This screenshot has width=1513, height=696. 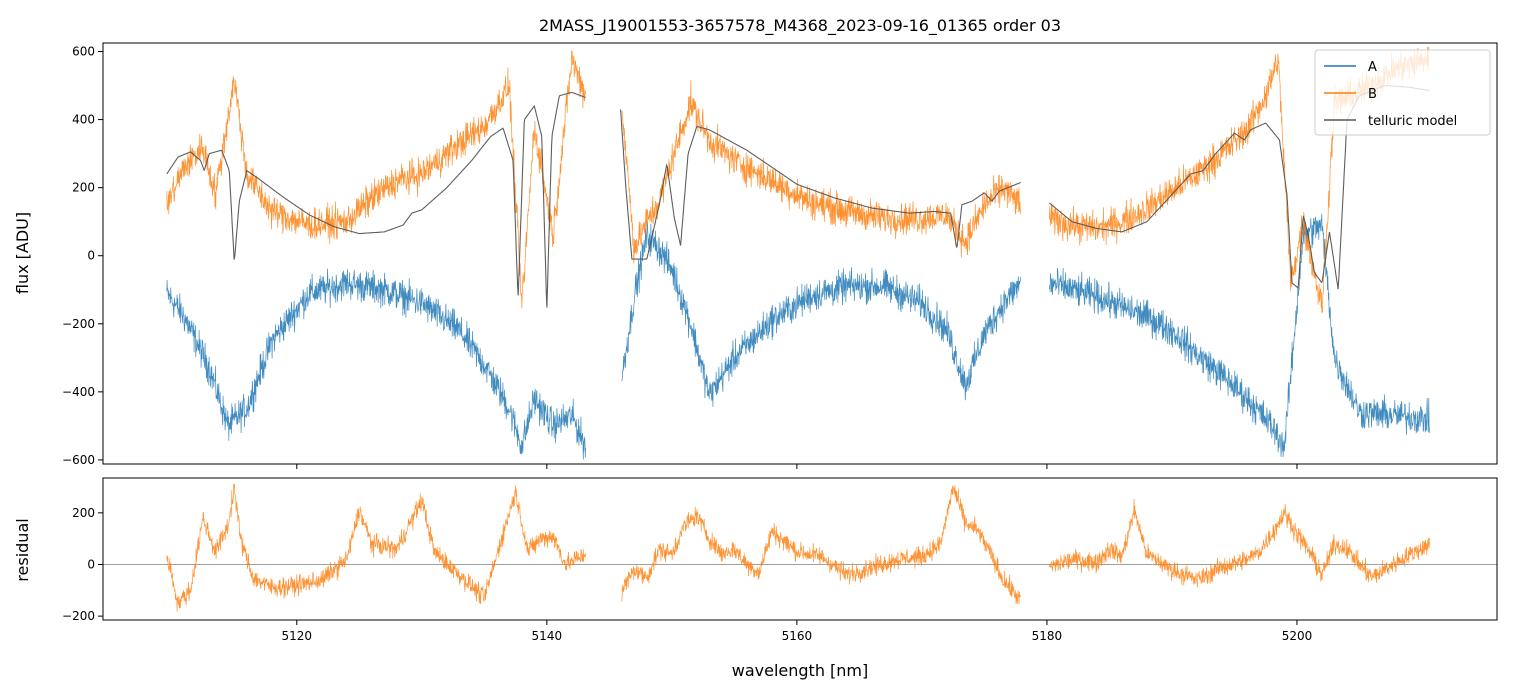 What do you see at coordinates (83, 52) in the screenshot?
I see `main-y-tick-label: 600` at bounding box center [83, 52].